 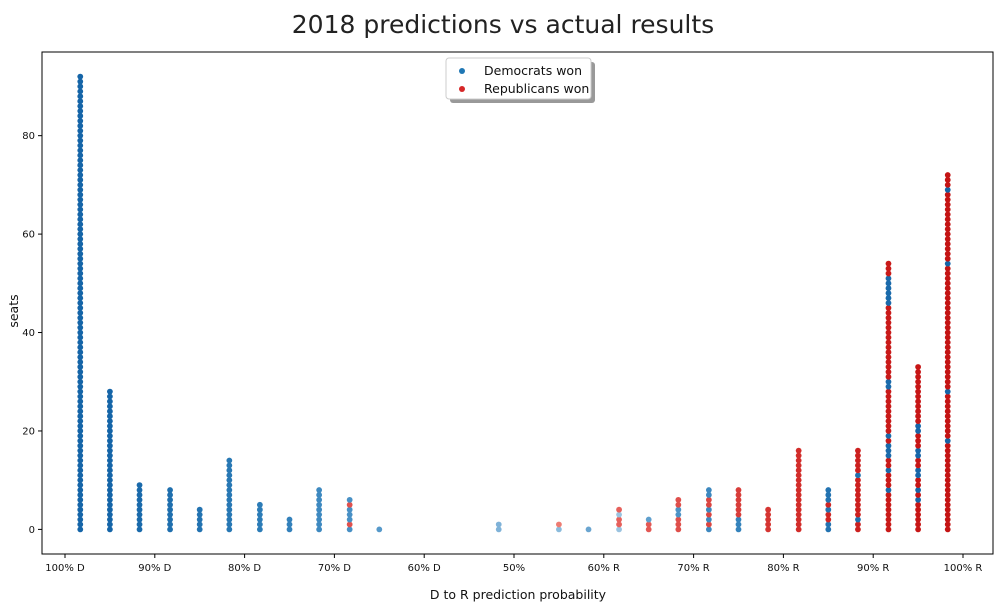 I want to click on y-tick-label: 80, so click(x=28, y=136).